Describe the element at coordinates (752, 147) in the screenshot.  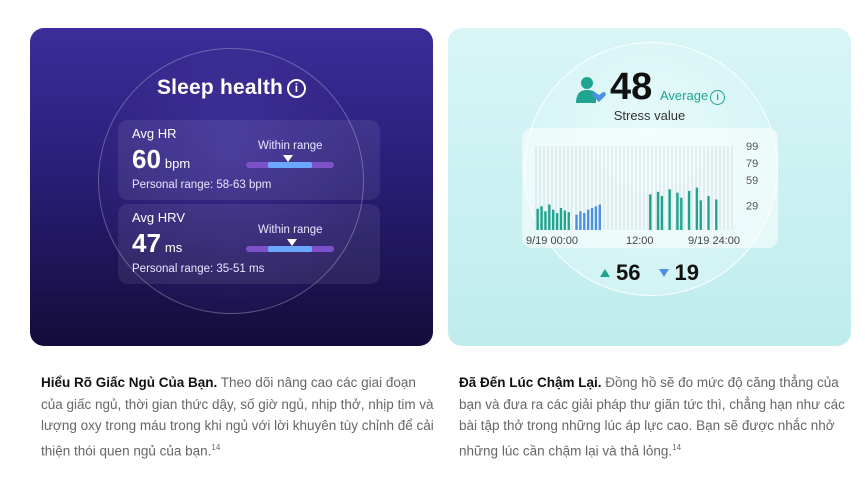
I see `y-tick-label: 99` at that location.